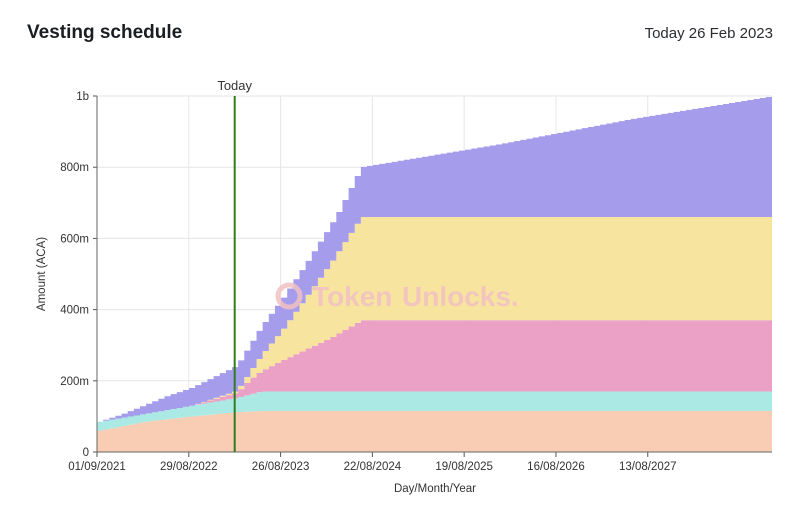 Image resolution: width=799 pixels, height=525 pixels. I want to click on today-date-label: Today 26 Feb 2023, so click(708, 33).